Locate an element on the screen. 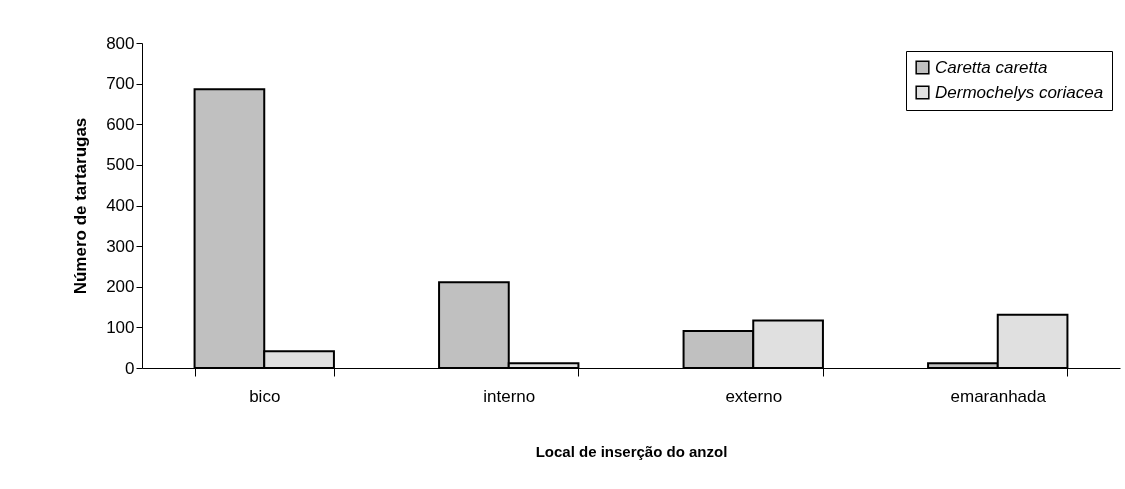 Image resolution: width=1125 pixels, height=489 pixels. y-tick-label: 200 is located at coordinates (120, 287).